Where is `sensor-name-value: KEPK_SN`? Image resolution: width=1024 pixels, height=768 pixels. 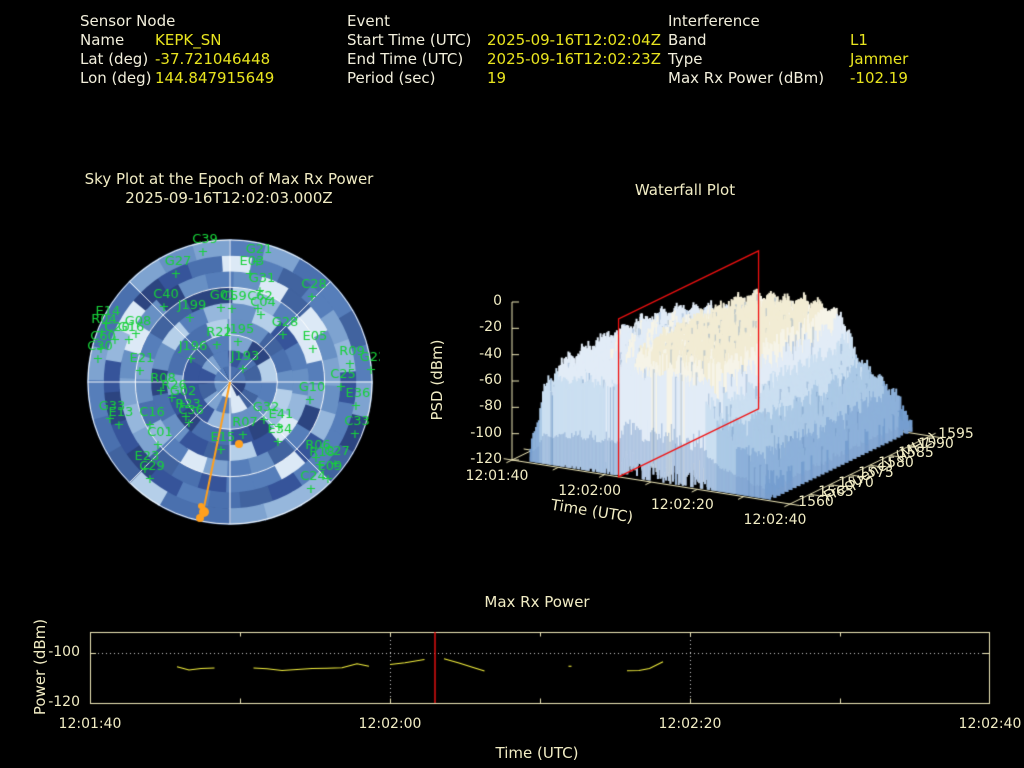
sensor-name-value: KEPK_SN is located at coordinates (188, 40).